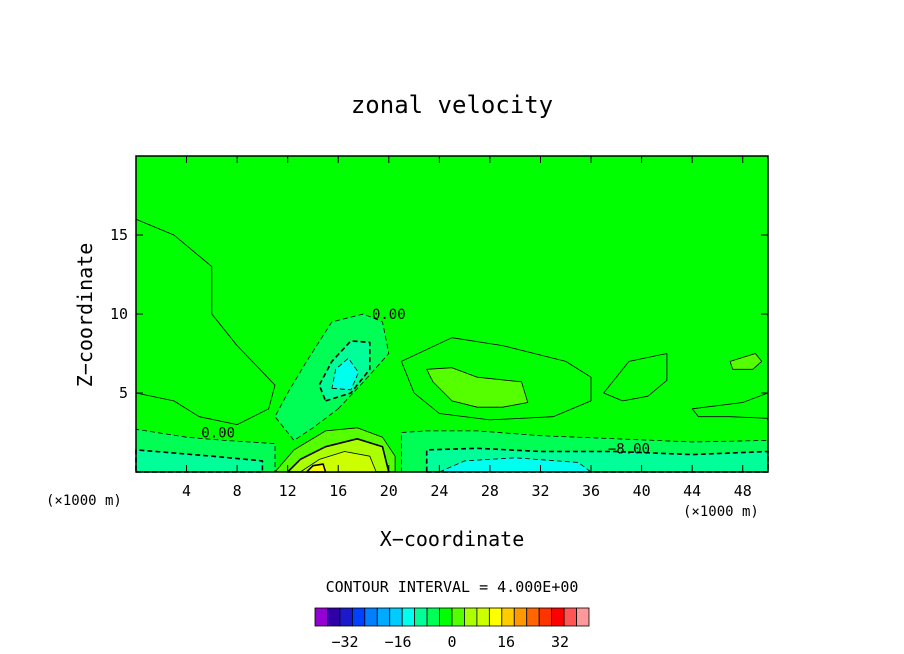  What do you see at coordinates (186, 491) in the screenshot?
I see `x-tick-label-4: 4` at bounding box center [186, 491].